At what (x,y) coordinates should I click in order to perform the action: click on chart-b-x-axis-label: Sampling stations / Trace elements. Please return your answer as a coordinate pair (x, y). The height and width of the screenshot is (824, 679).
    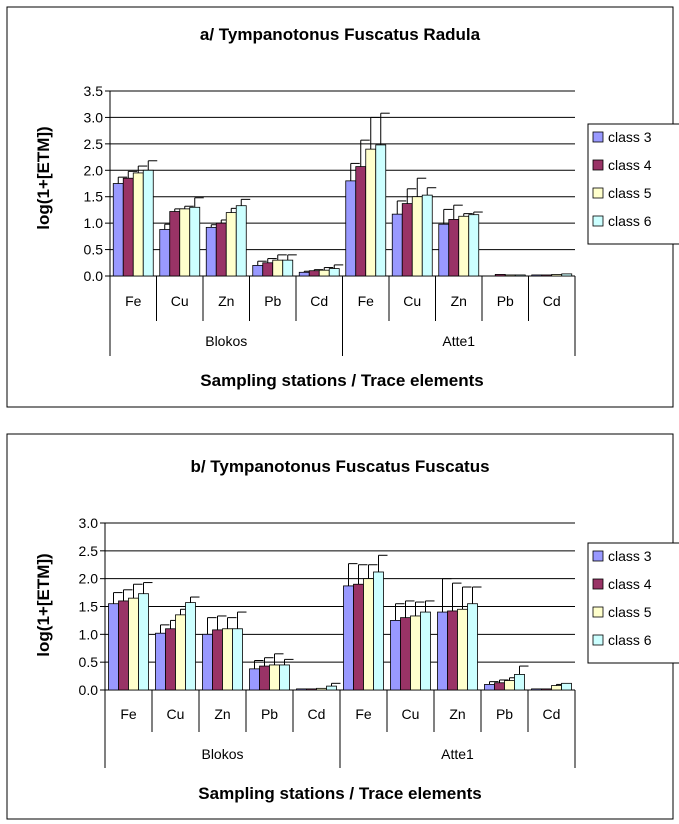
    Looking at the image, I should click on (339, 793).